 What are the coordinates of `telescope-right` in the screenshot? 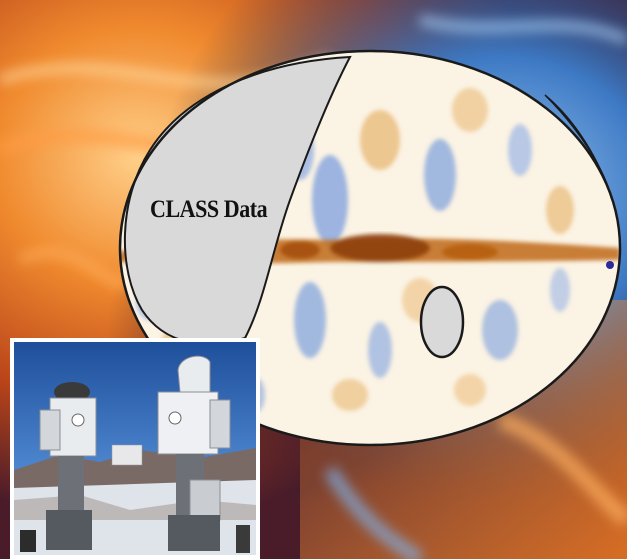 It's located at (194, 453).